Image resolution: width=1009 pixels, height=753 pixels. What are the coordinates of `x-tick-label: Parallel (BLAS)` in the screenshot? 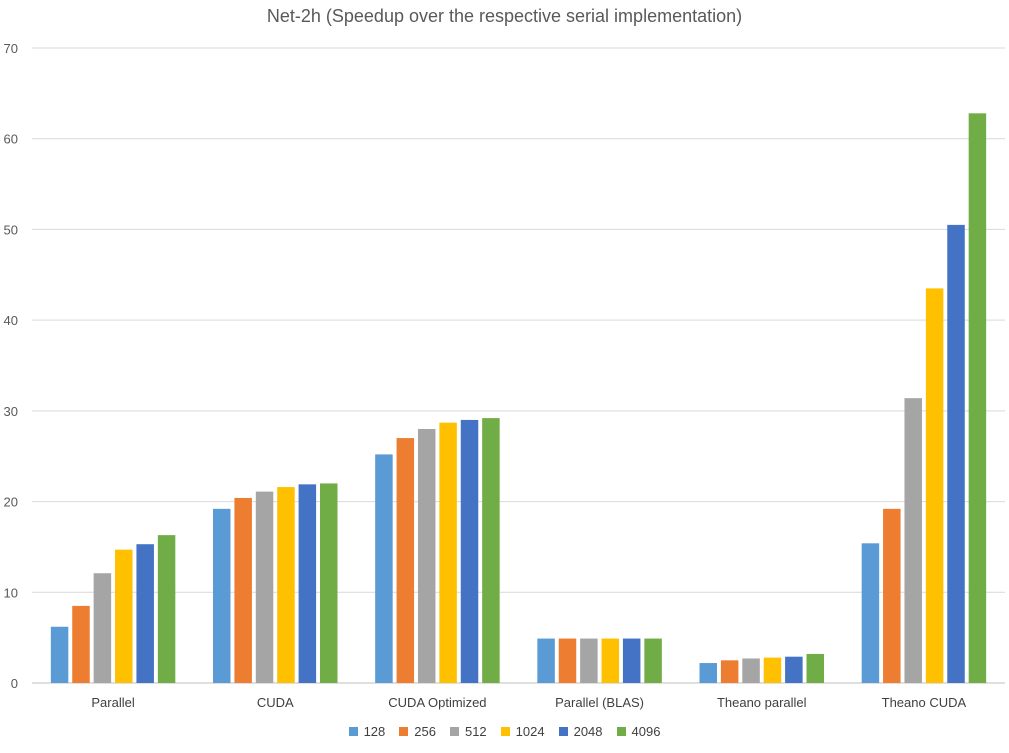 It's located at (599, 702).